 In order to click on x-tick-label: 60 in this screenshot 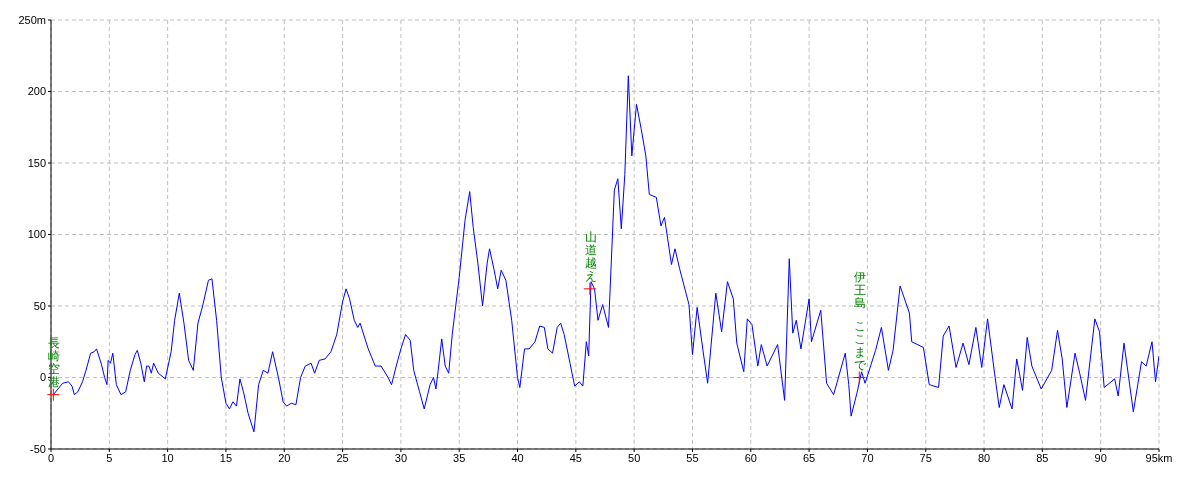, I will do `click(750, 457)`.